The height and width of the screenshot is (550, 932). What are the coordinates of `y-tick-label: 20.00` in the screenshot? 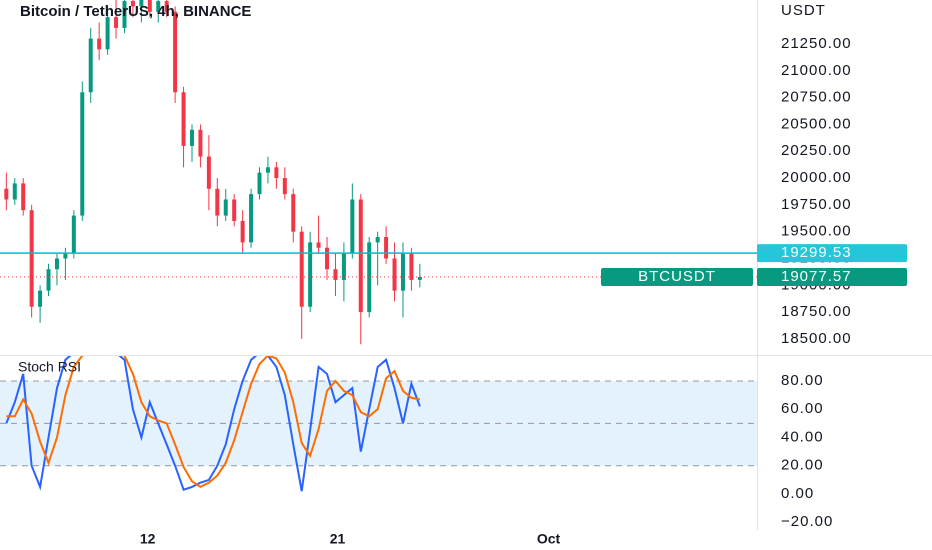 It's located at (802, 465).